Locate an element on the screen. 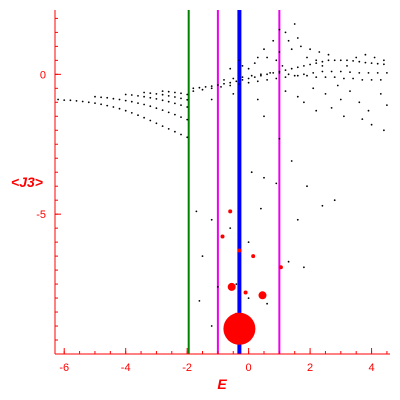 The width and height of the screenshot is (400, 400). x-tick-label: -2 is located at coordinates (187, 368).